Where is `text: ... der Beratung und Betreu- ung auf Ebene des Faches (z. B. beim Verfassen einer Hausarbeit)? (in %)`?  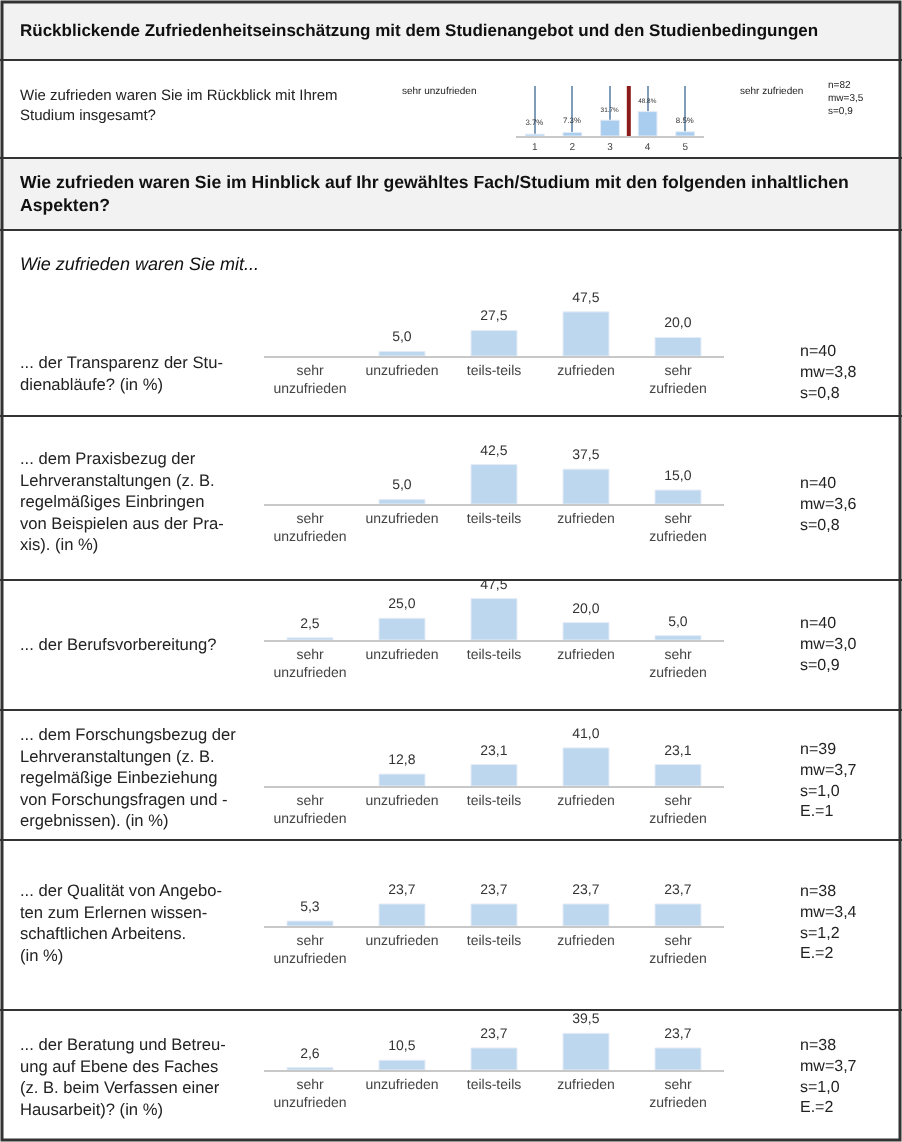
text: ... der Beratung und Betreu- ung auf Ebene des Faches (z. B. beim Verfassen einer Hausarbeit)? (in %) is located at coordinates (123, 1076).